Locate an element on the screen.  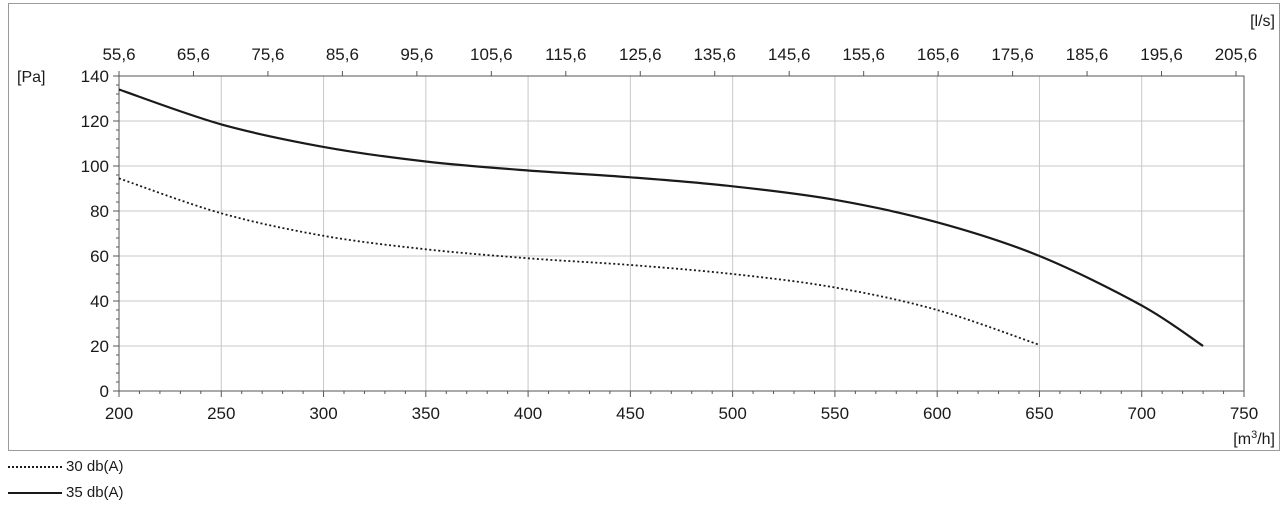
x-top-tick-label: 85,6 is located at coordinates (342, 54).